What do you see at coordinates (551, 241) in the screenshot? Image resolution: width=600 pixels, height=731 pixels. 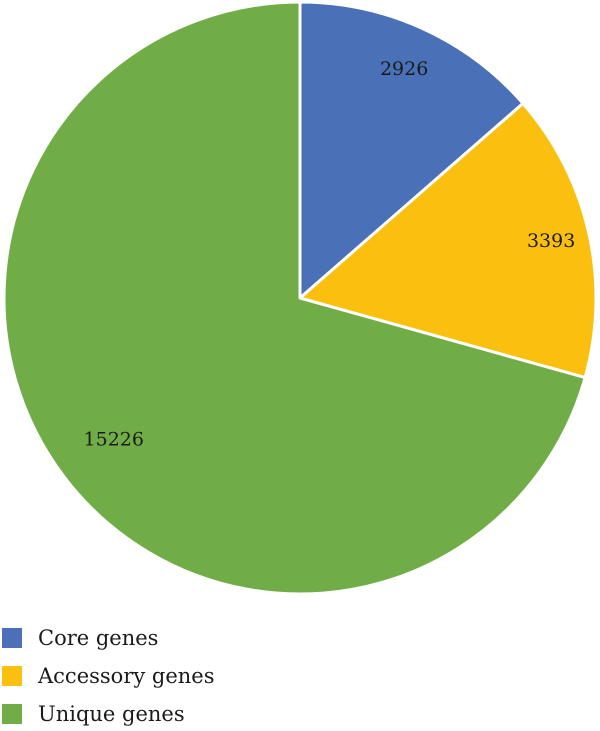 I see `data-label-accessory-genes: 3393` at bounding box center [551, 241].